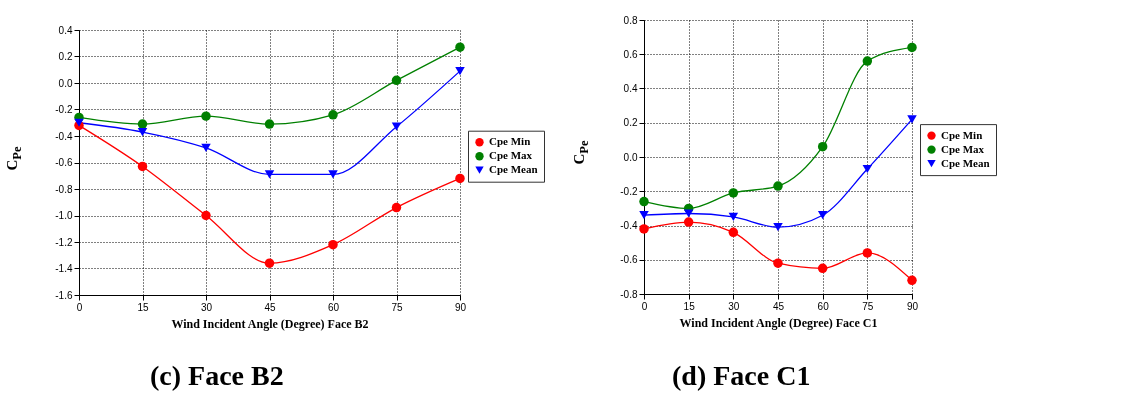  Describe the element at coordinates (64, 295) in the screenshot. I see `y-tick-label: -1.6` at that location.